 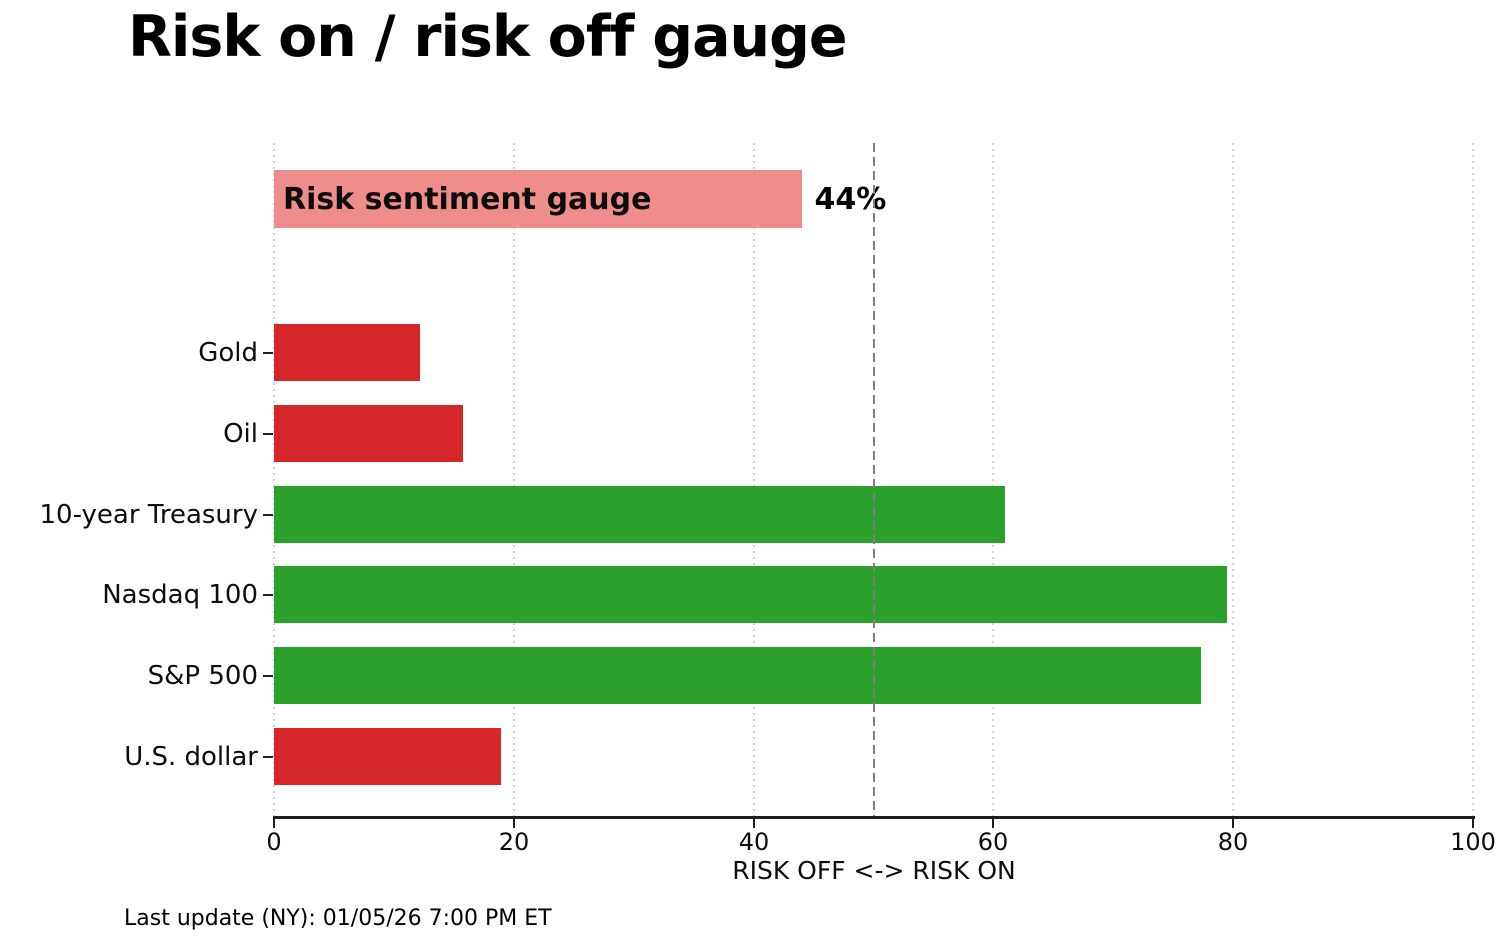 What do you see at coordinates (347, 352) in the screenshot?
I see `bar-gold` at bounding box center [347, 352].